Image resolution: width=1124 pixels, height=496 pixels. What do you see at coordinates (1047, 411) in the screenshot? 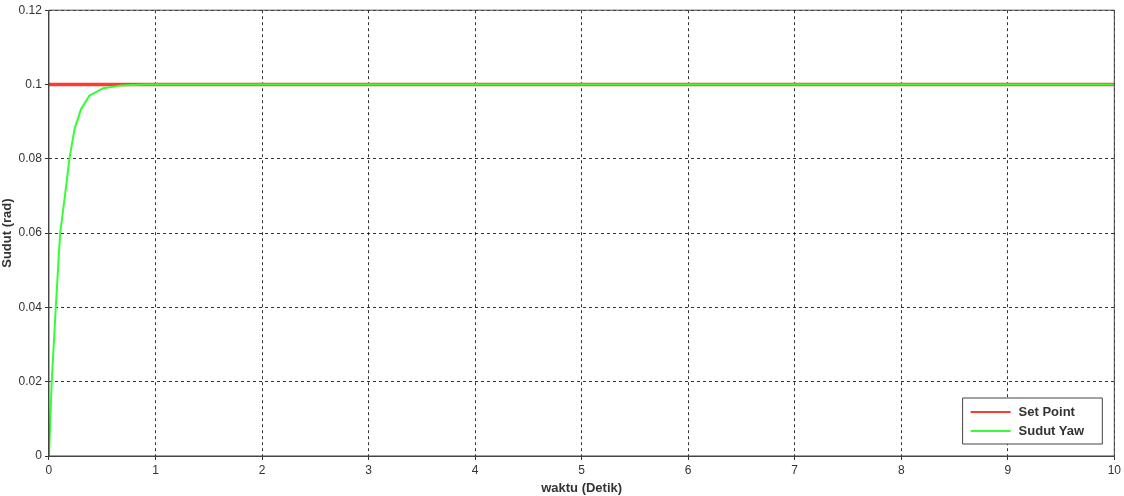
I see `legend-label: Set Point` at bounding box center [1047, 411].